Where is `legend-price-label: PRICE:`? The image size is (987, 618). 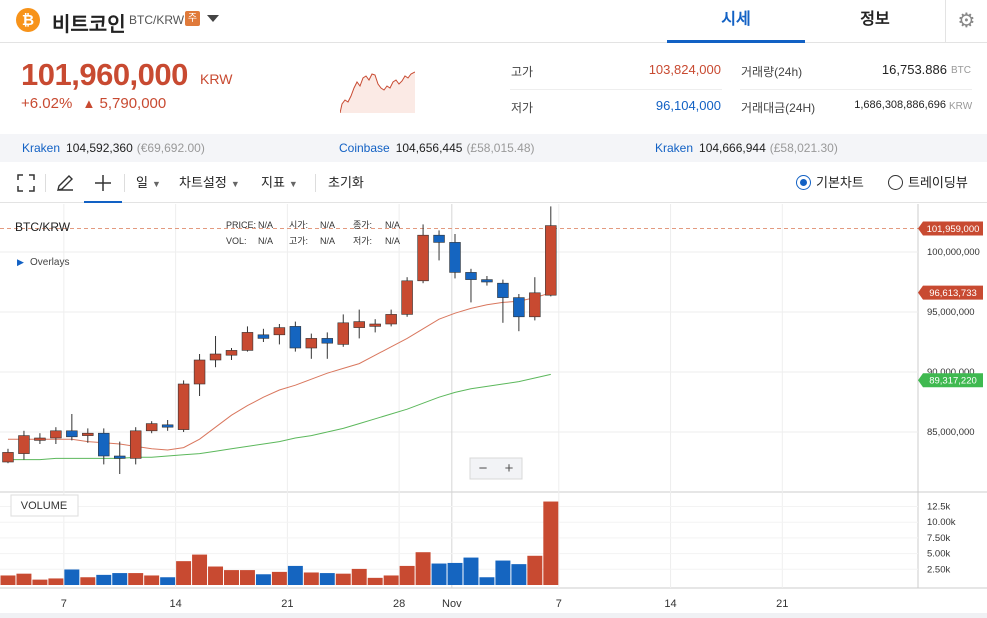
legend-price-label: PRICE: is located at coordinates (241, 225).